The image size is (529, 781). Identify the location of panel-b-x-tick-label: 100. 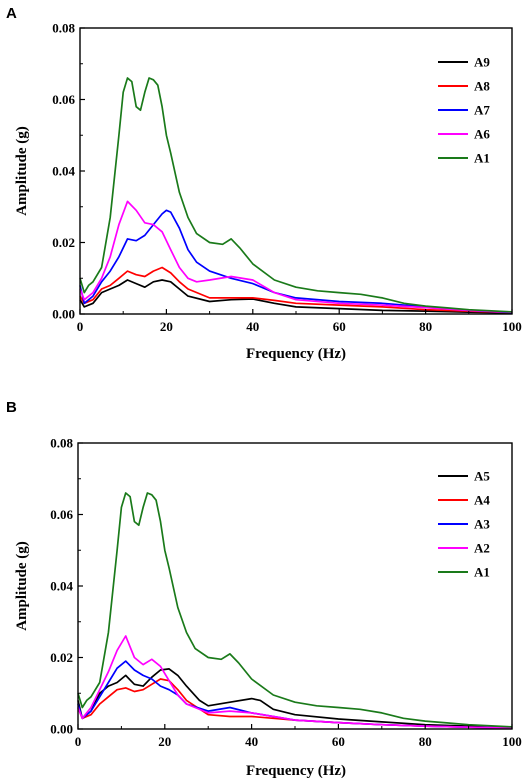
(512, 741).